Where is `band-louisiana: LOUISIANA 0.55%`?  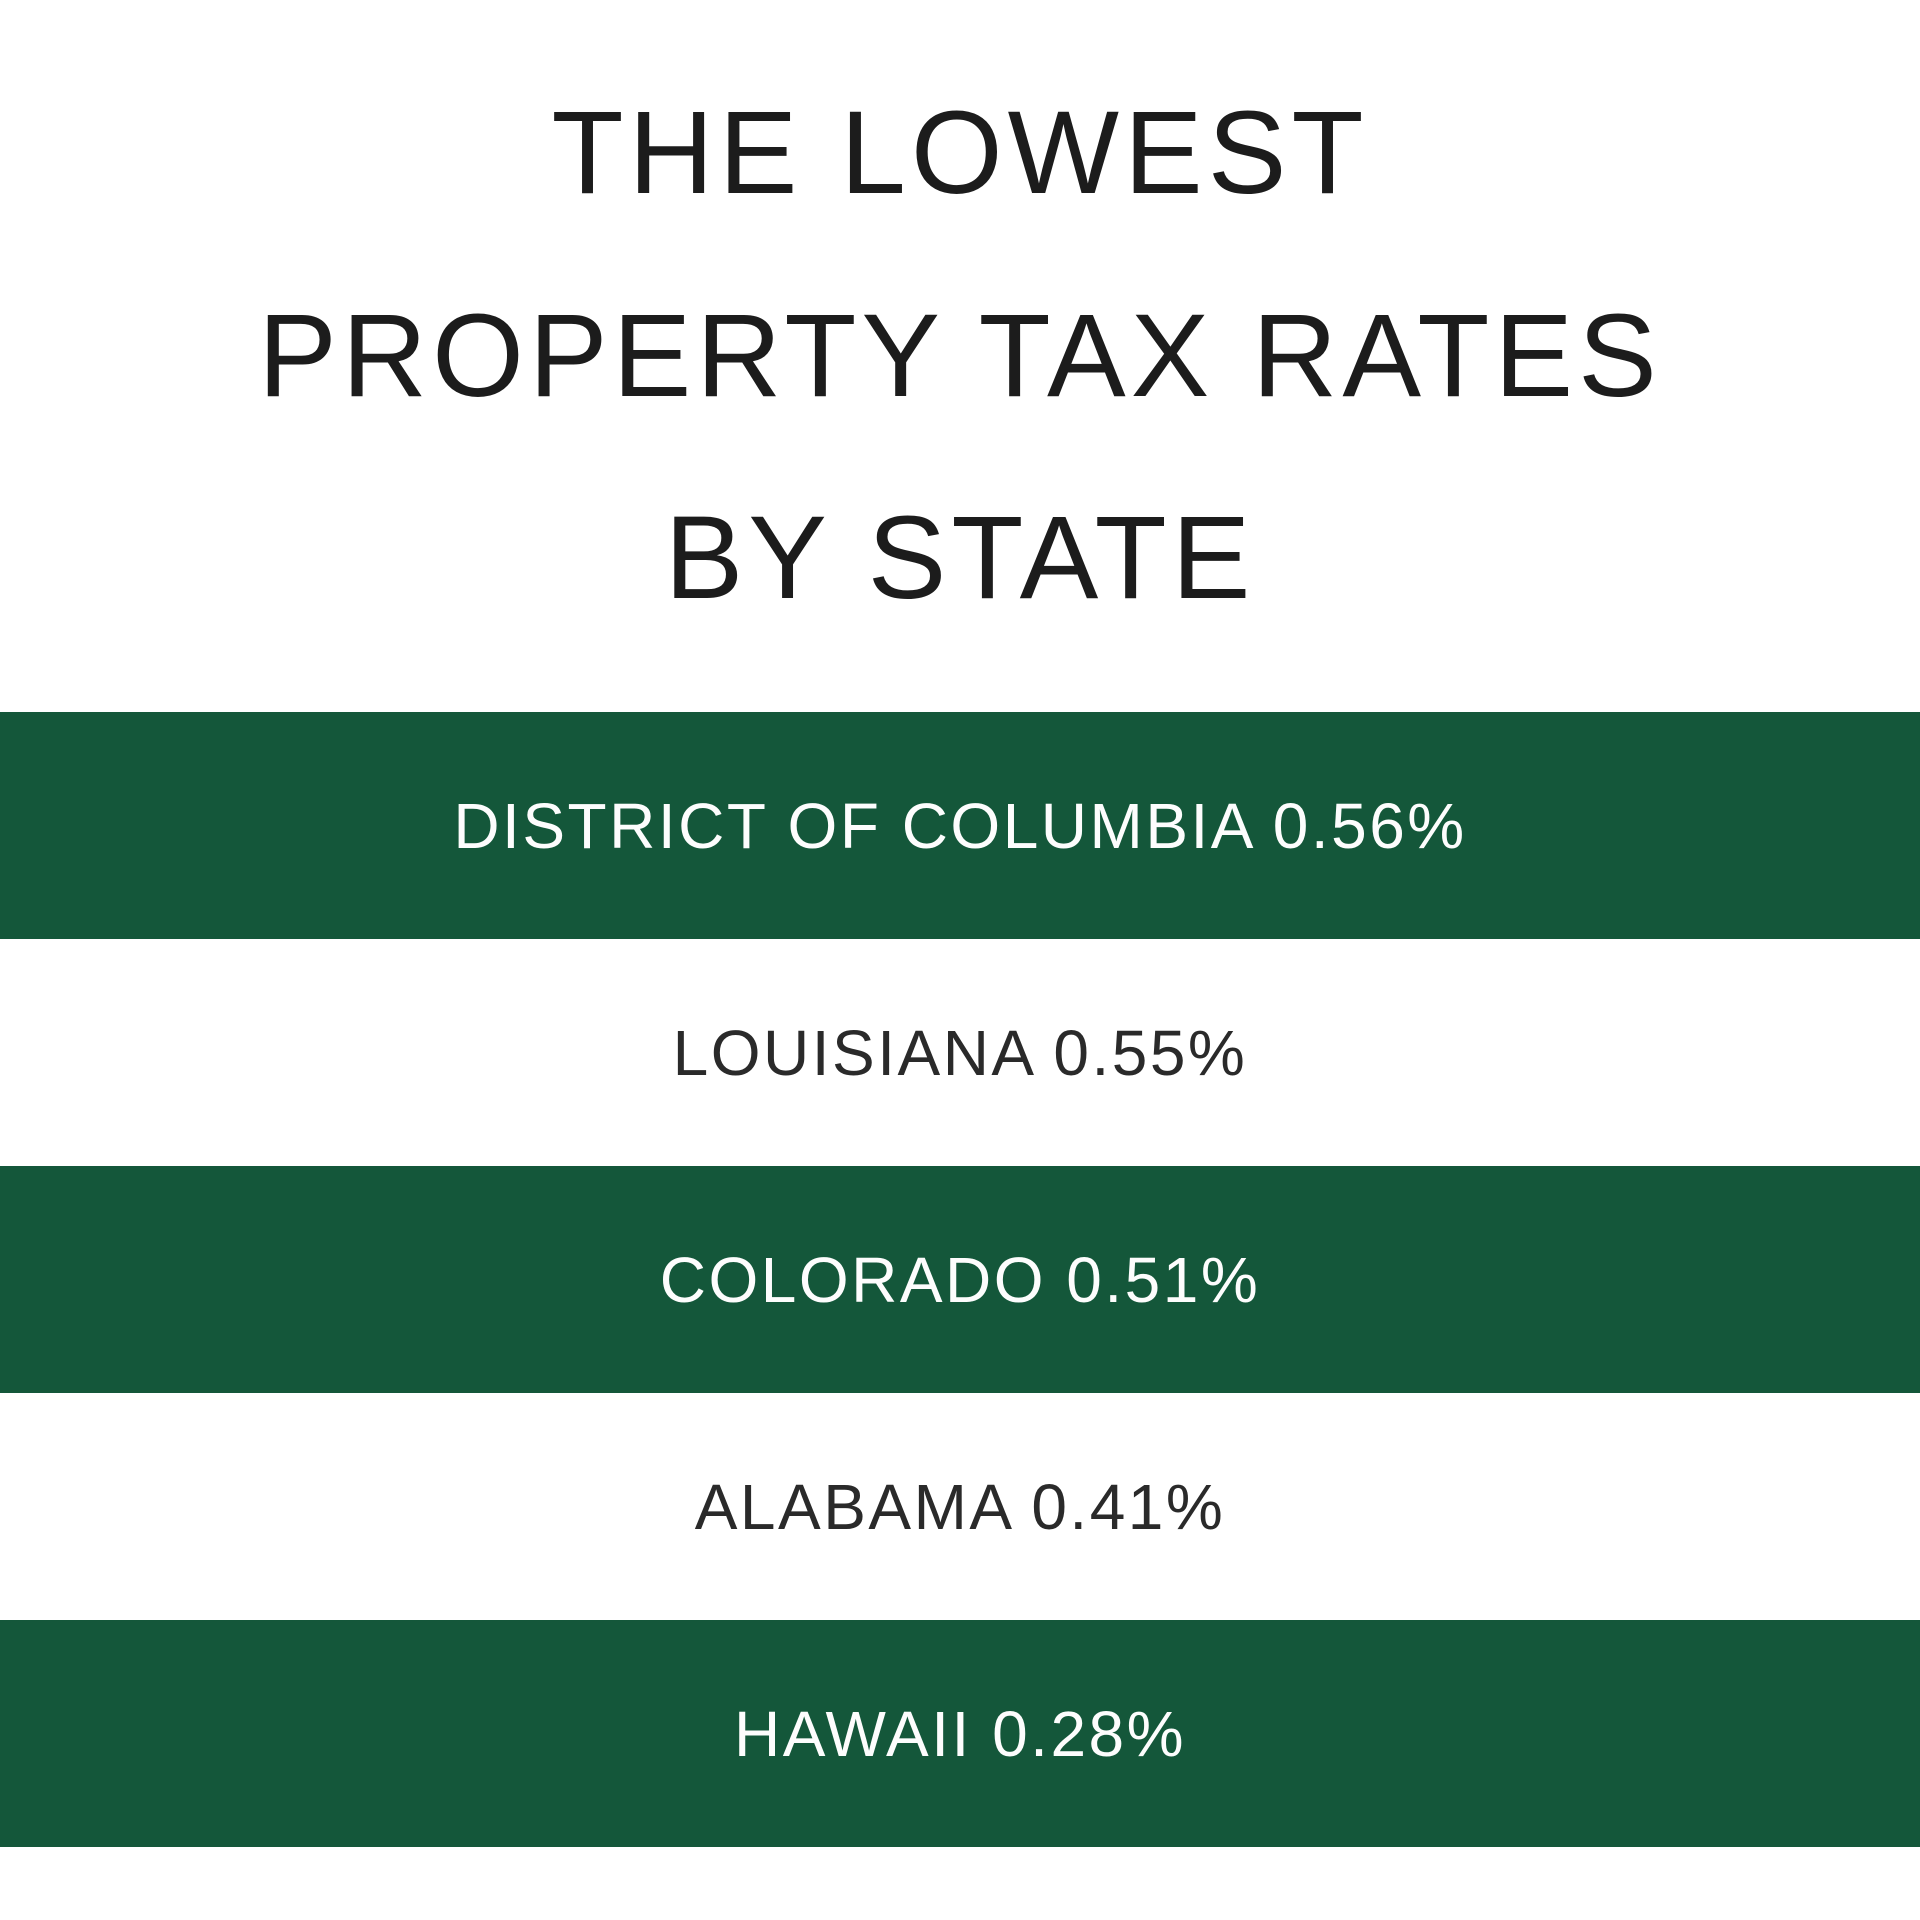
band-louisiana: LOUISIANA 0.55% is located at coordinates (960, 1052).